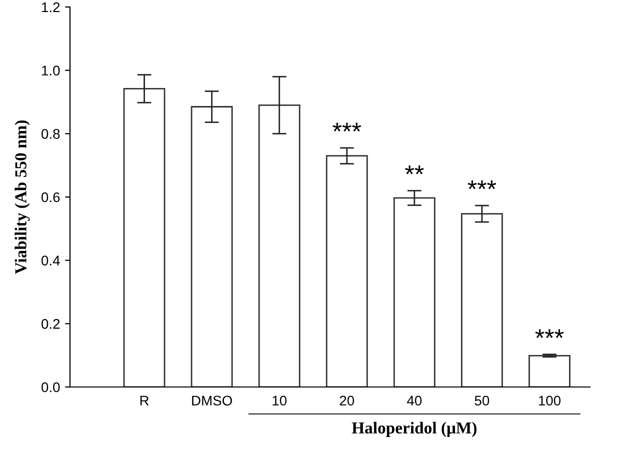 The height and width of the screenshot is (453, 624). What do you see at coordinates (51, 324) in the screenshot?
I see `y-tick-label: 0.2` at bounding box center [51, 324].